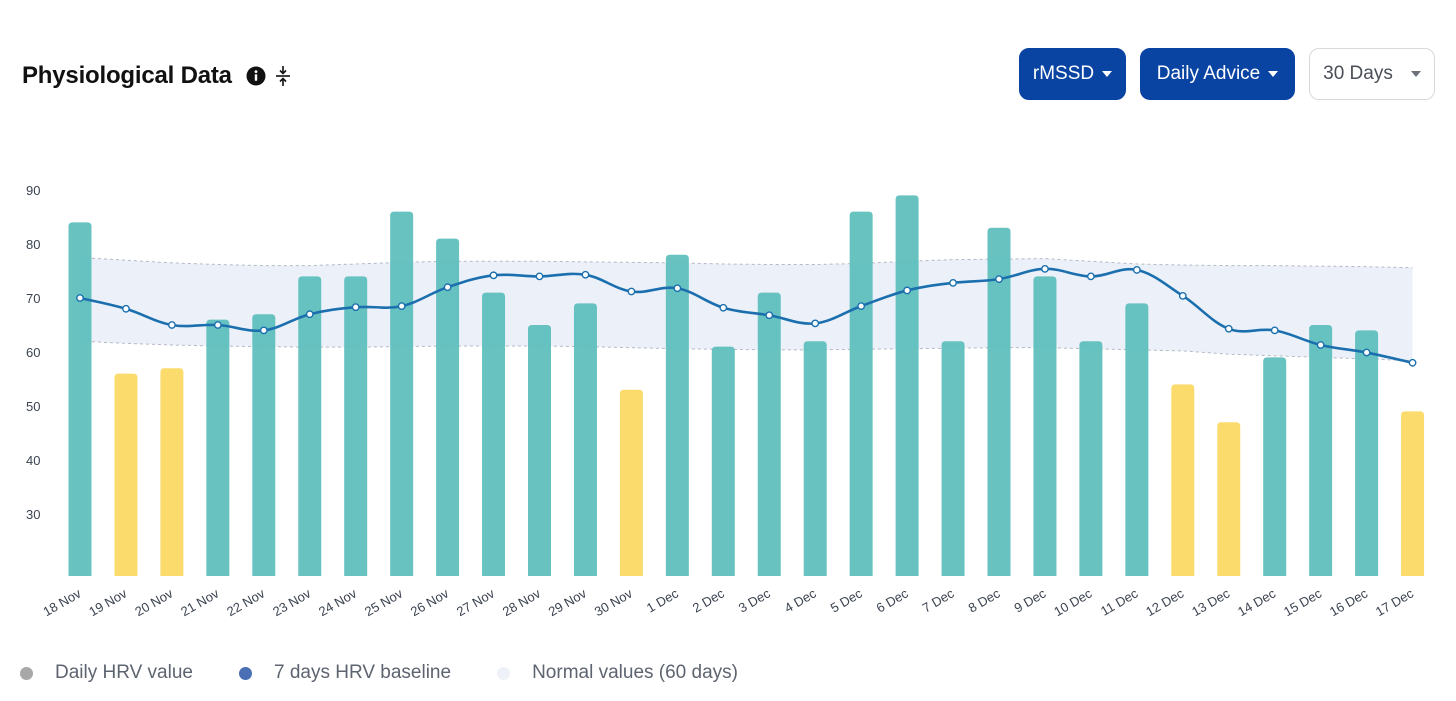 This screenshot has height=701, width=1456. What do you see at coordinates (218, 447) in the screenshot?
I see `hrv-bar-21-nov` at bounding box center [218, 447].